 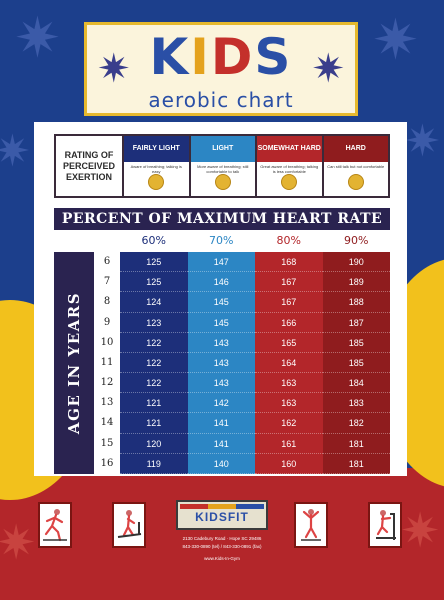 What do you see at coordinates (356, 240) in the screenshot?
I see `percent-header: 90%` at bounding box center [356, 240].